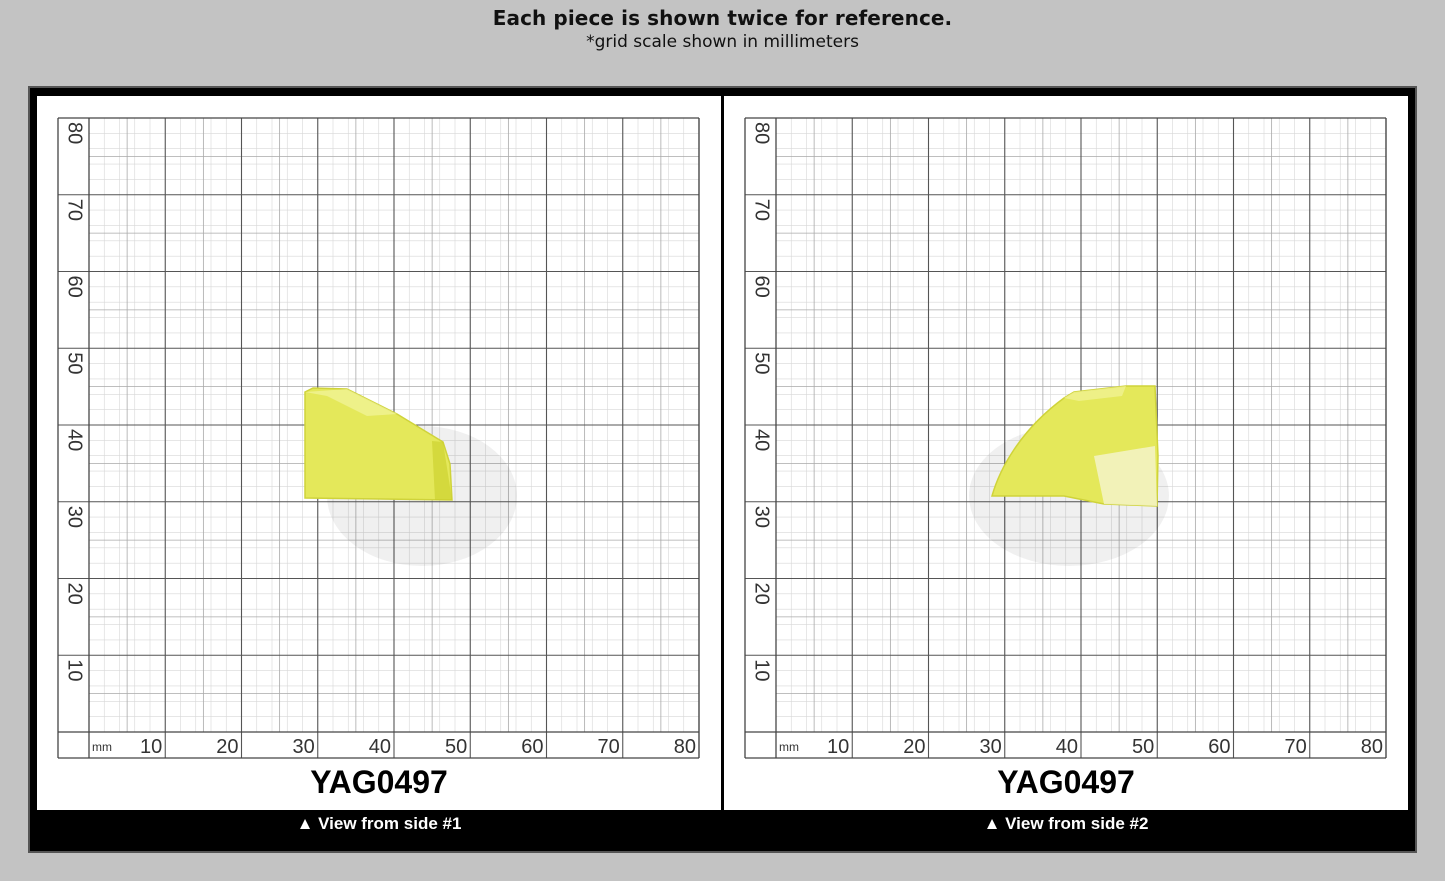  I want to click on header-title: Each piece is shown twice for reference., so click(722, 18).